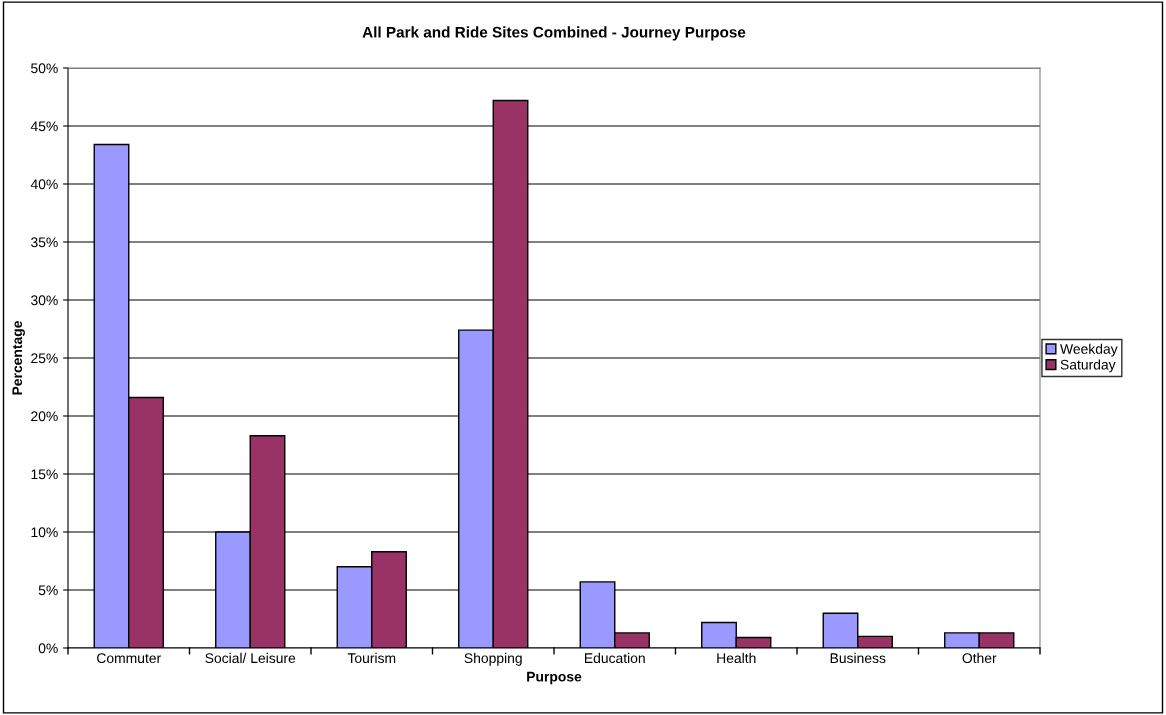 Image resolution: width=1166 pixels, height=715 pixels. What do you see at coordinates (615, 658) in the screenshot?
I see `x-tick-label: Education` at bounding box center [615, 658].